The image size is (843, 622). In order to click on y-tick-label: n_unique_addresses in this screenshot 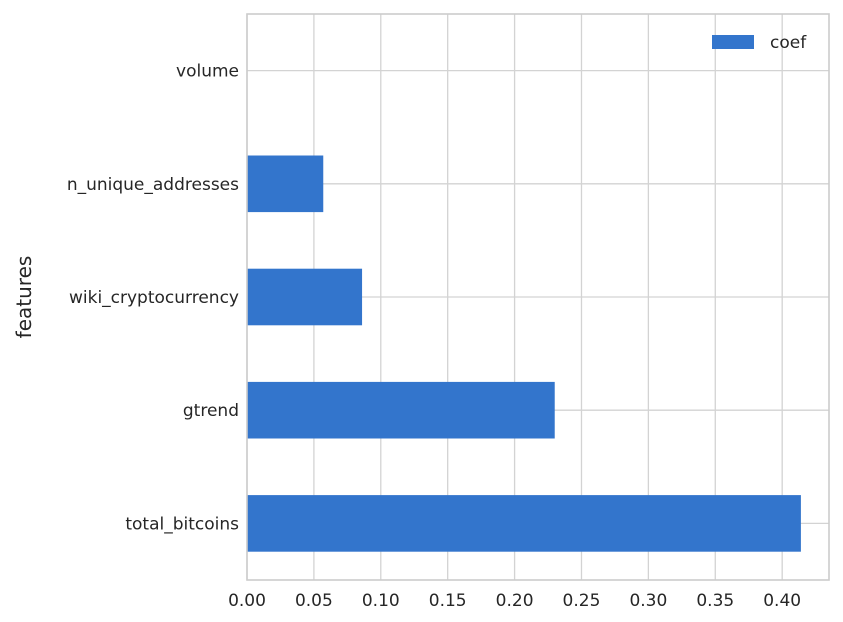, I will do `click(153, 185)`.